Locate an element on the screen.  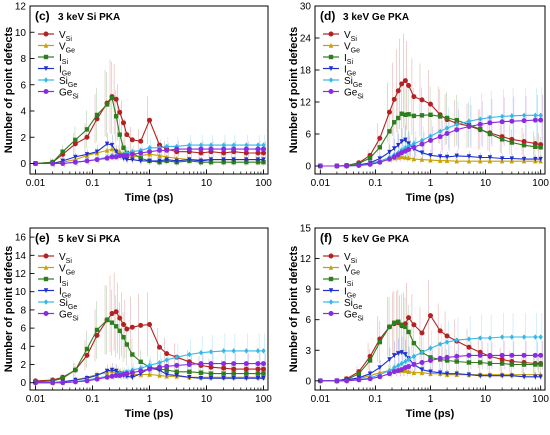
x-axis-title: Time (ps) is located at coordinates (149, 198).